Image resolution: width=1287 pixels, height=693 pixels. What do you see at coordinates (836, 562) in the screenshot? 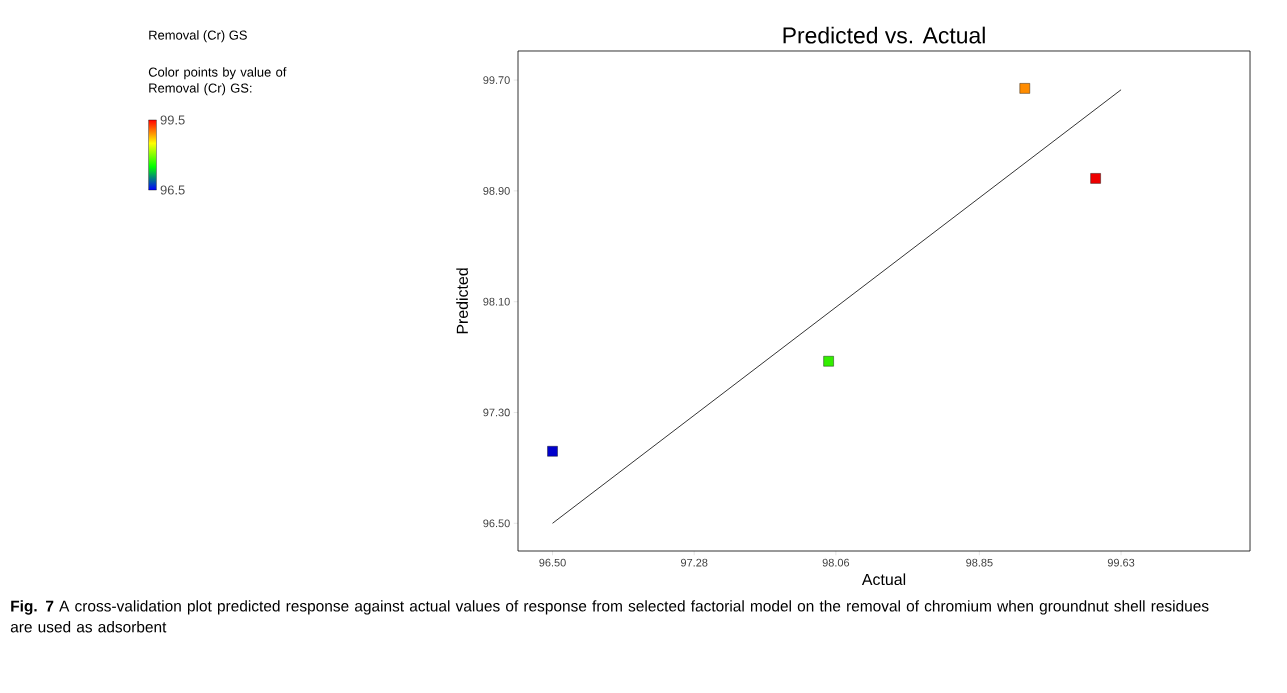
I see `x-tick-label: 98.06` at bounding box center [836, 562].